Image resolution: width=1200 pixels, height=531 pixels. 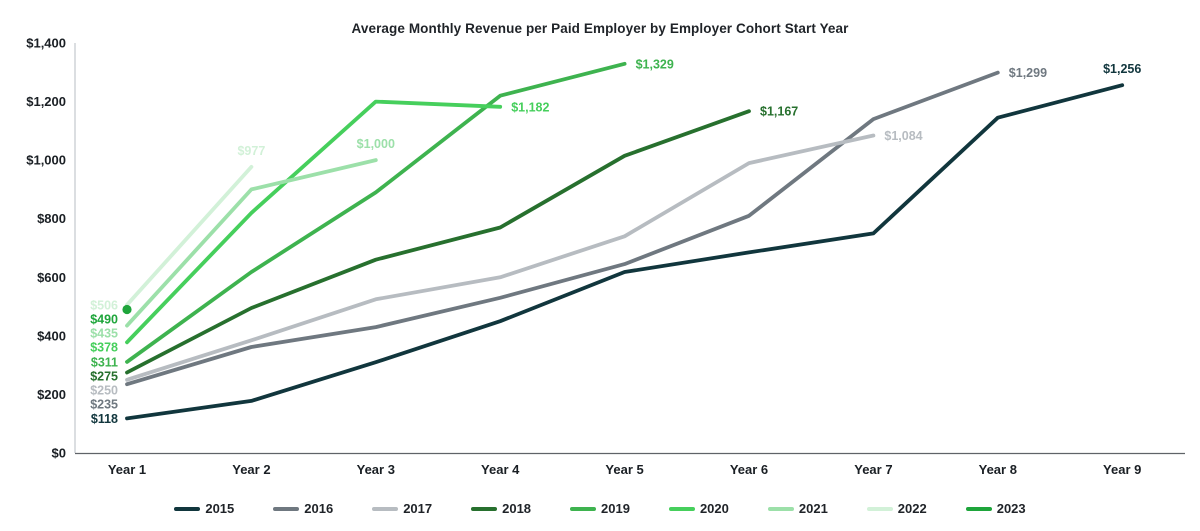 I want to click on end-label-2019: $1,329, so click(x=655, y=64).